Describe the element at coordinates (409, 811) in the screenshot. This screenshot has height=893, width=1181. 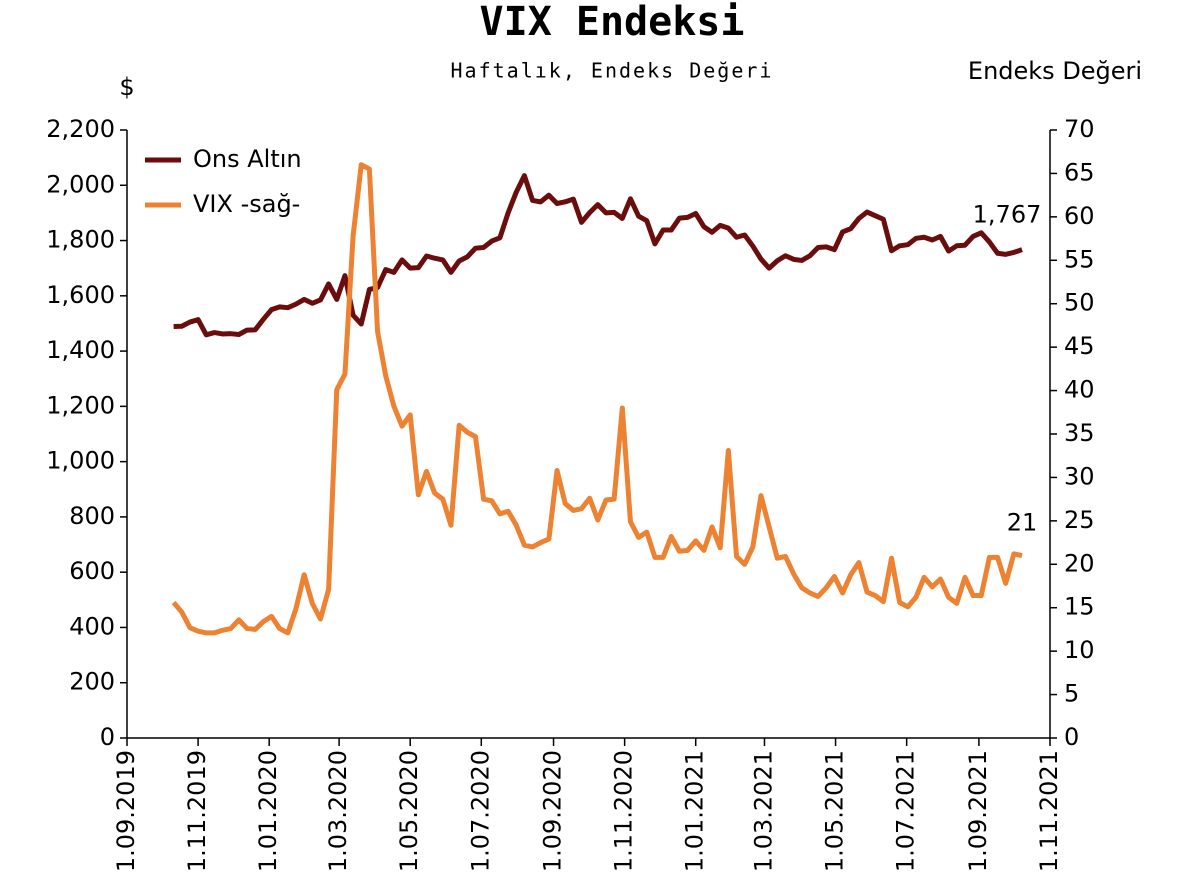
I see `x-tick-label: 1.05.2020` at that location.